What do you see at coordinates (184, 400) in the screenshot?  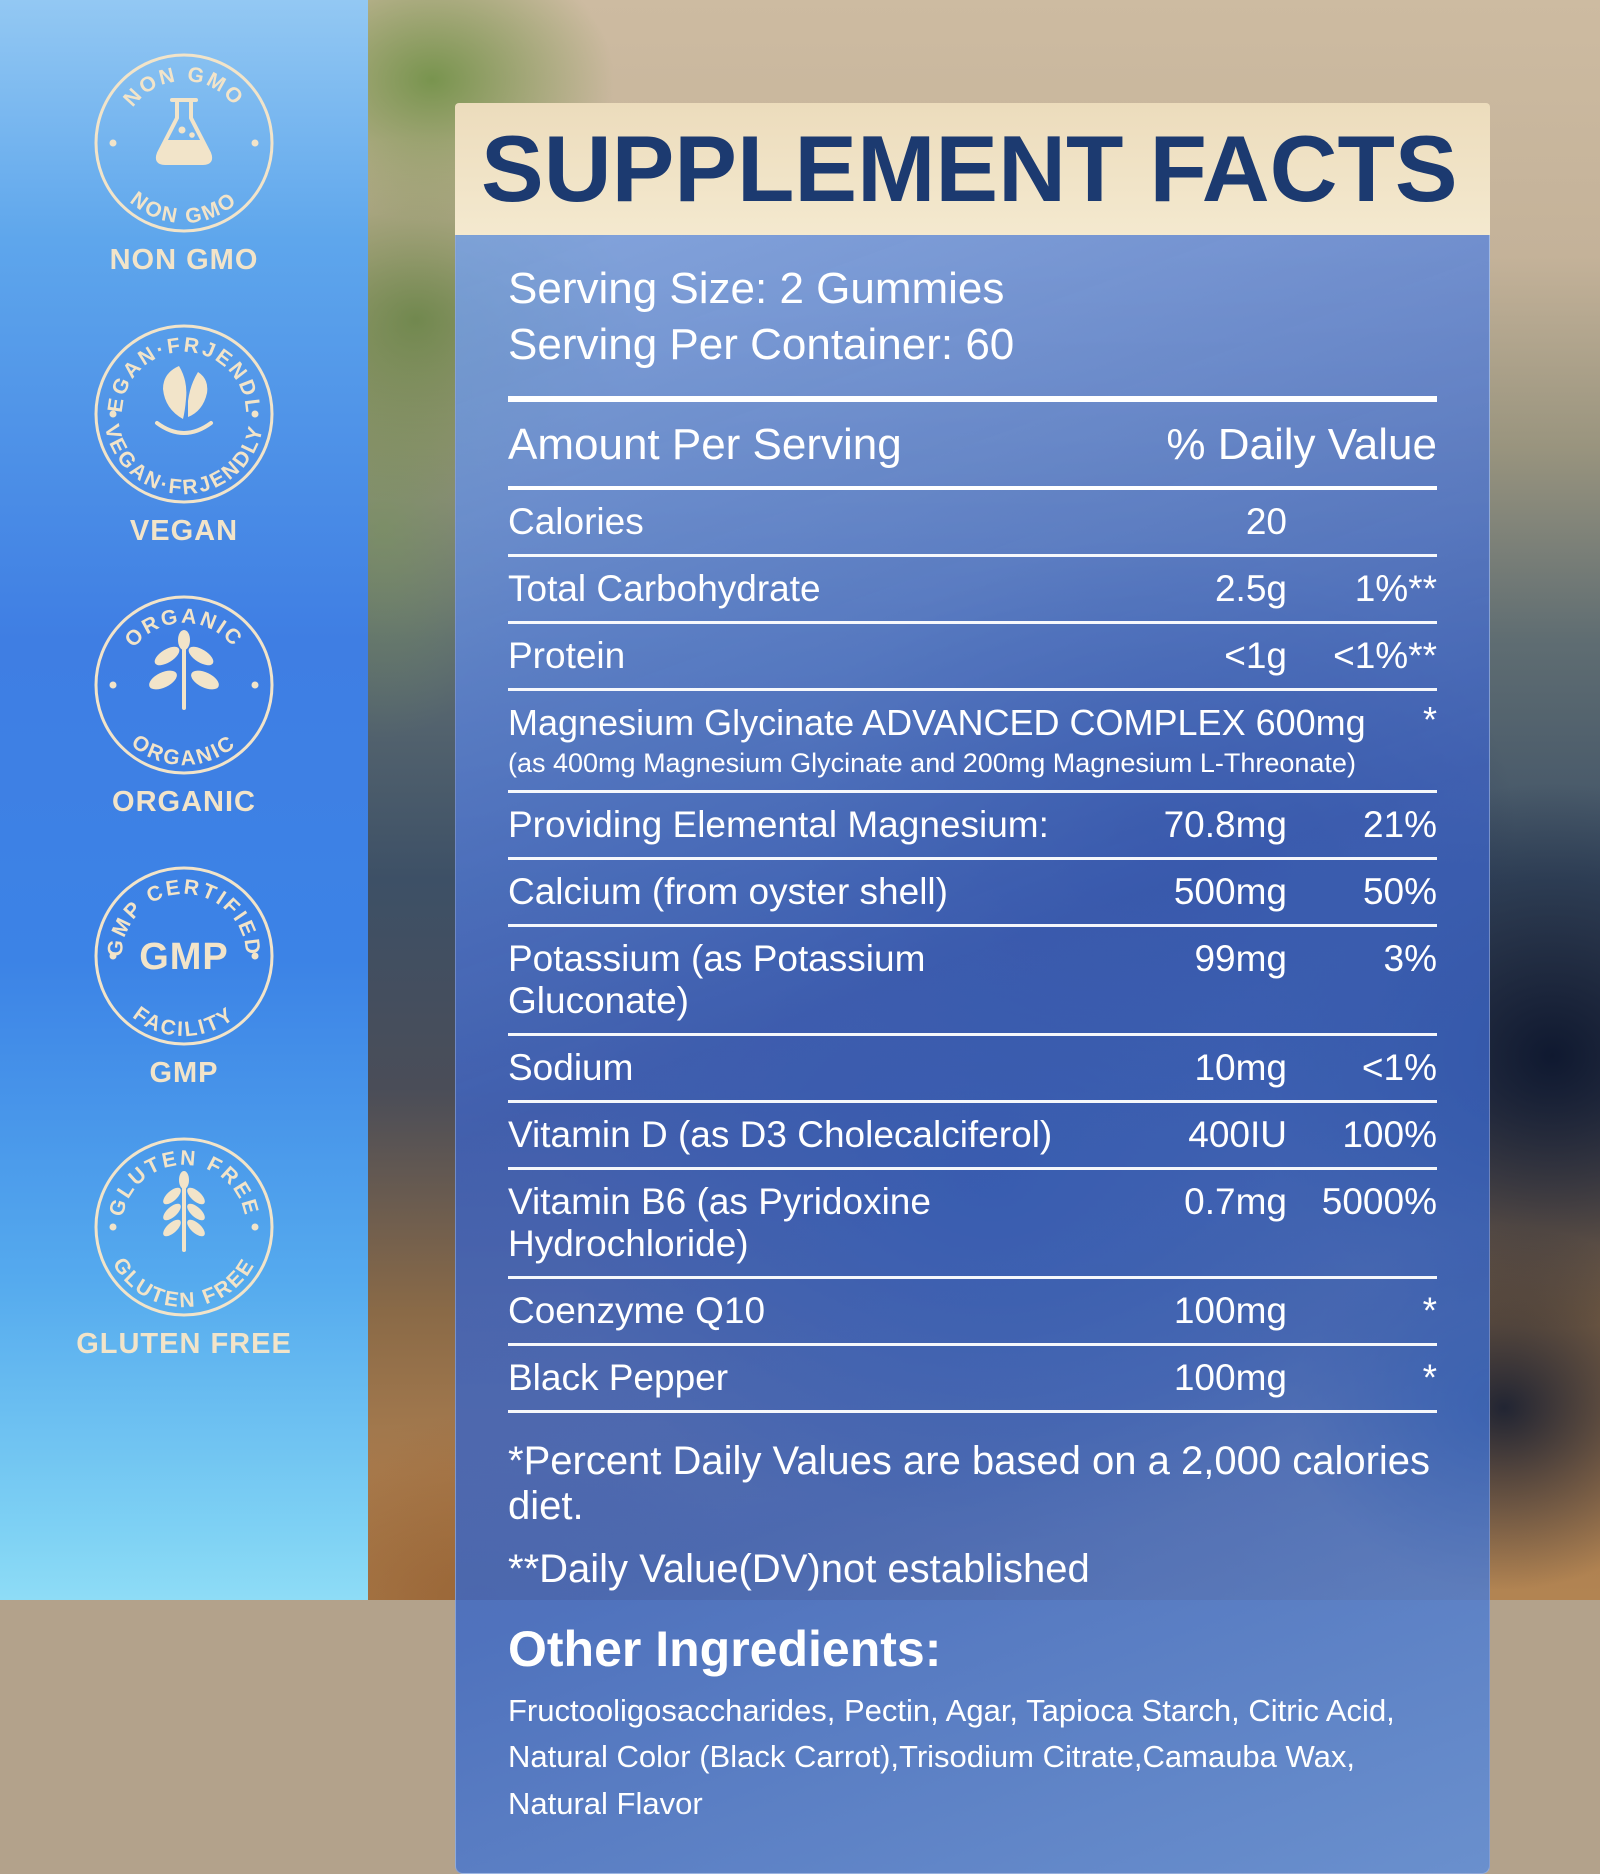 I see `leaf-icon` at bounding box center [184, 400].